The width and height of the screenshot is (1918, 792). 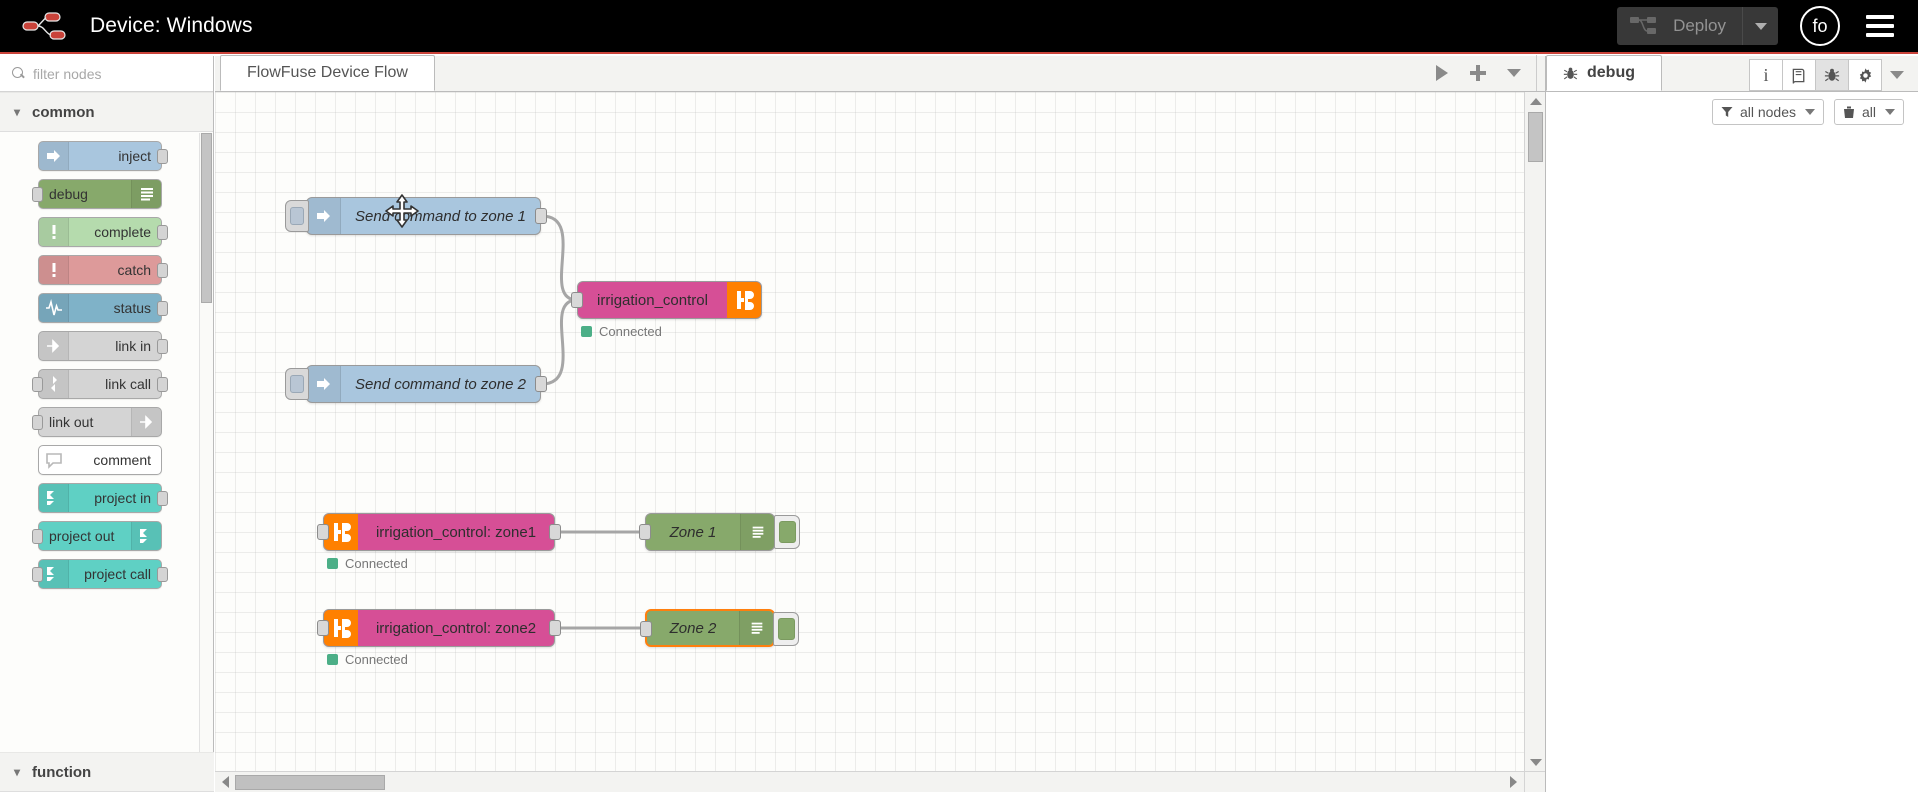 What do you see at coordinates (416, 384) in the screenshot?
I see `flow-node-inject-zone2: Send command to zone 2` at bounding box center [416, 384].